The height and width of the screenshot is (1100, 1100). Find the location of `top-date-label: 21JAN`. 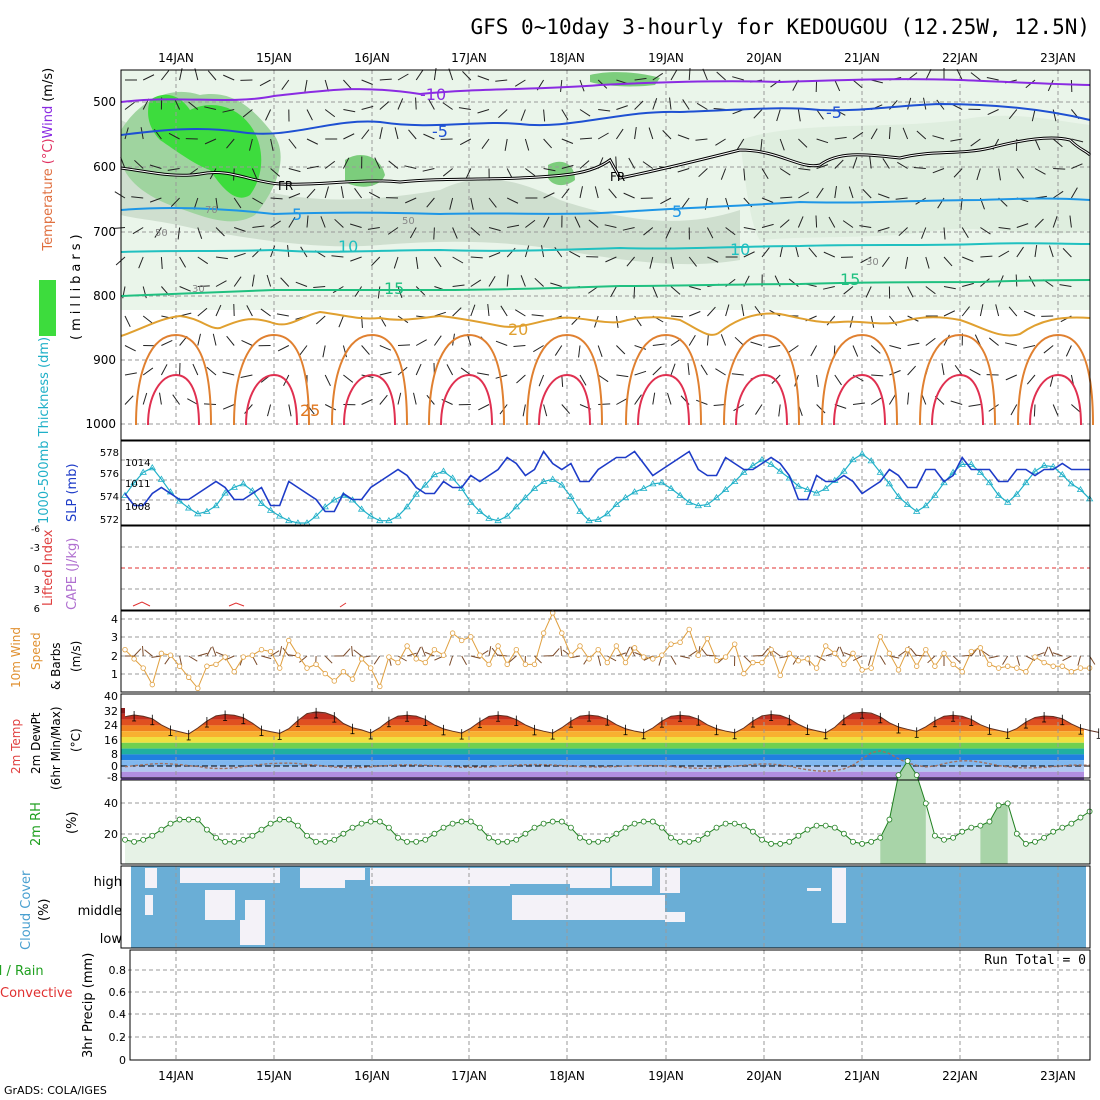

top-date-label: 21JAN is located at coordinates (862, 58).